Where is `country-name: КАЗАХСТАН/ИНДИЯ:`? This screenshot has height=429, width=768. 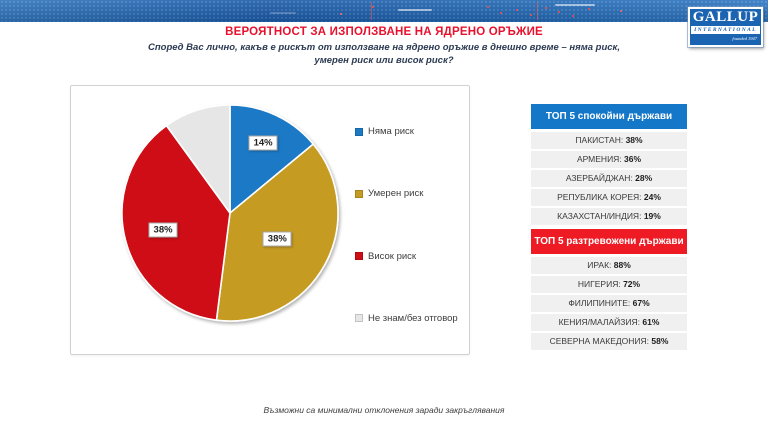 country-name: КАЗАХСТАН/ИНДИЯ: is located at coordinates (600, 216).